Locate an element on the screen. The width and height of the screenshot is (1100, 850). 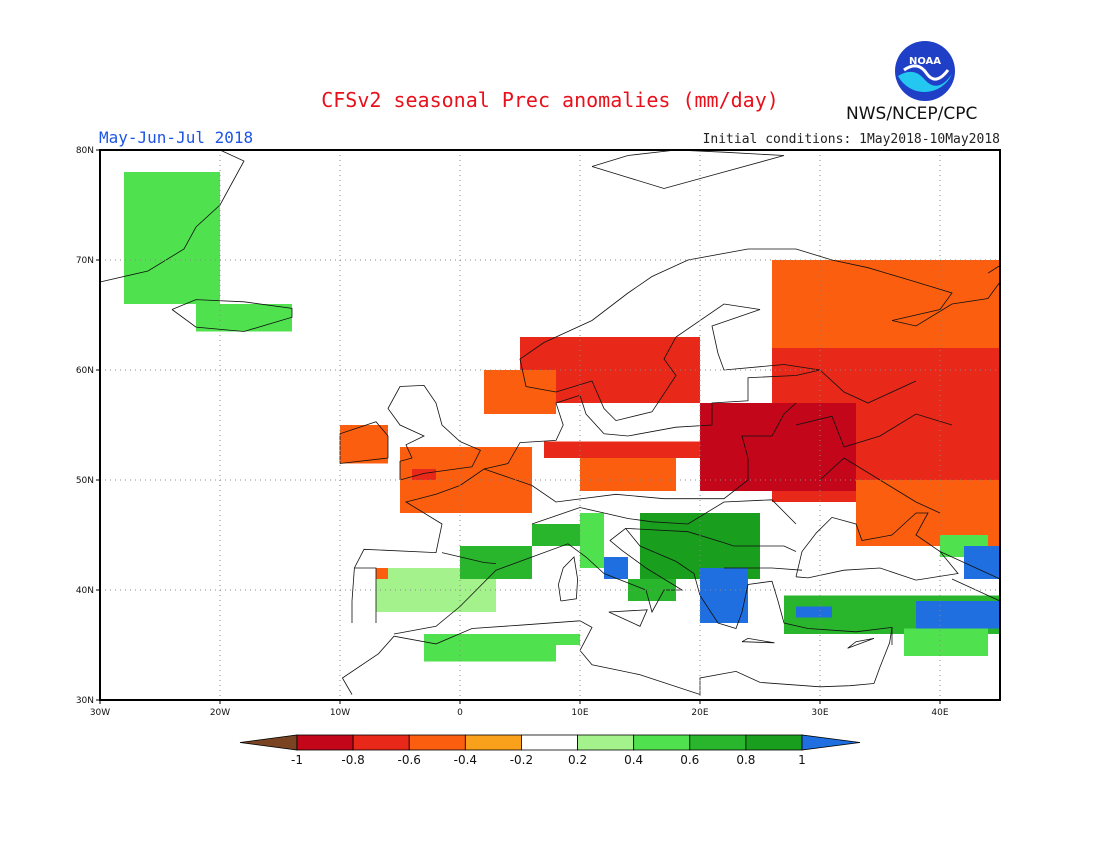
lon-tick-label: 30W is located at coordinates (100, 713).